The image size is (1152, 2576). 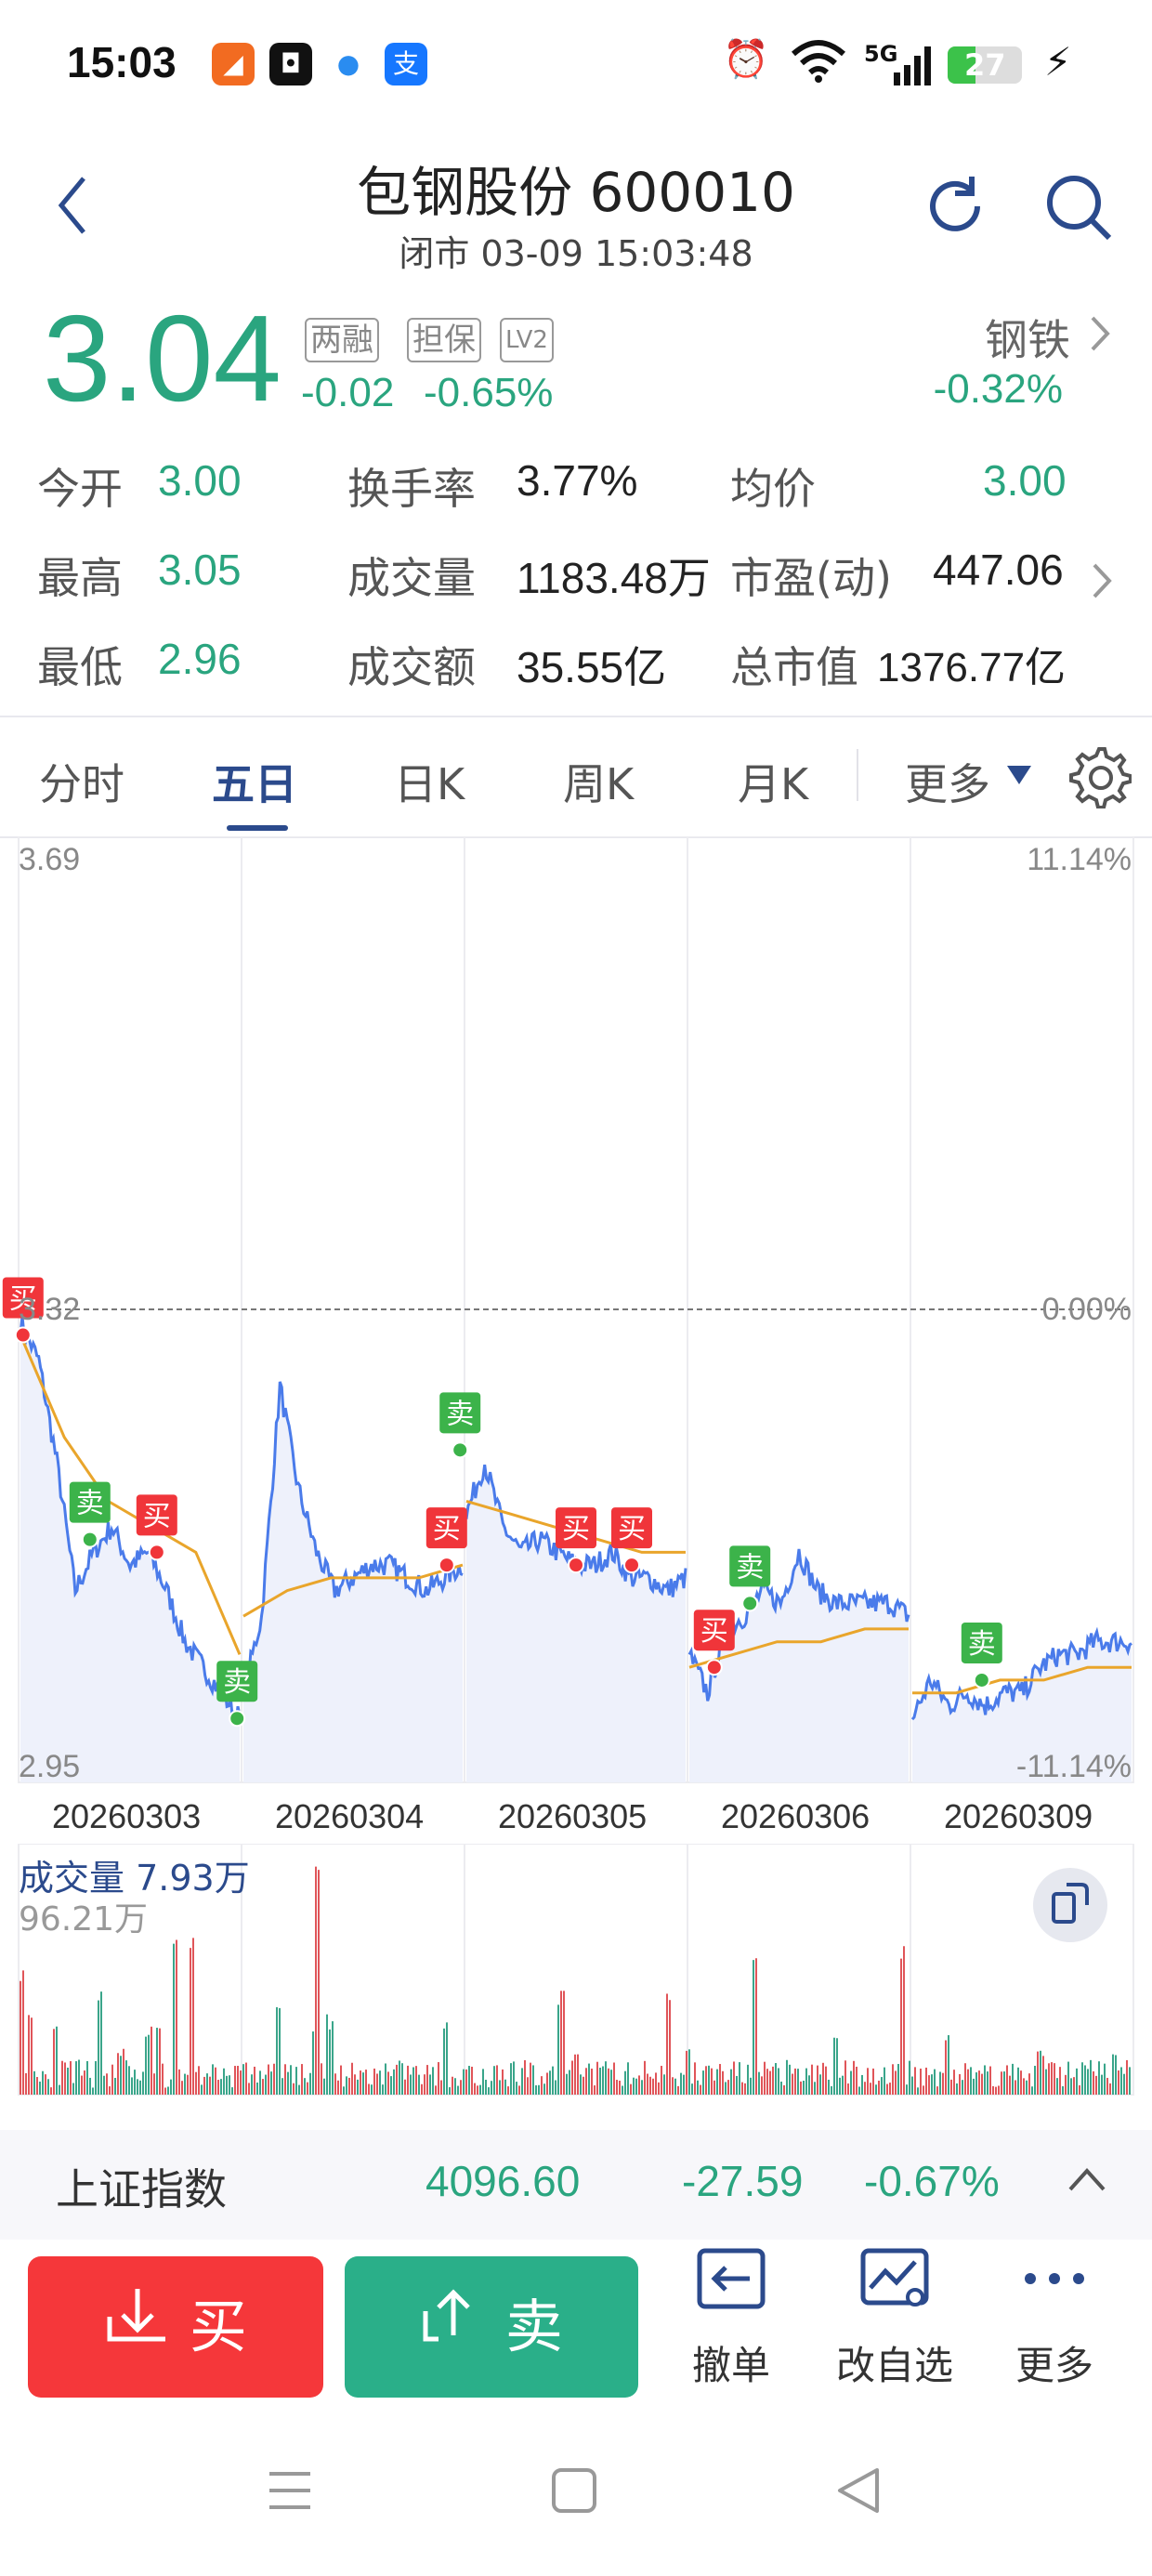 I want to click on tab-more: 更多, so click(x=947, y=784).